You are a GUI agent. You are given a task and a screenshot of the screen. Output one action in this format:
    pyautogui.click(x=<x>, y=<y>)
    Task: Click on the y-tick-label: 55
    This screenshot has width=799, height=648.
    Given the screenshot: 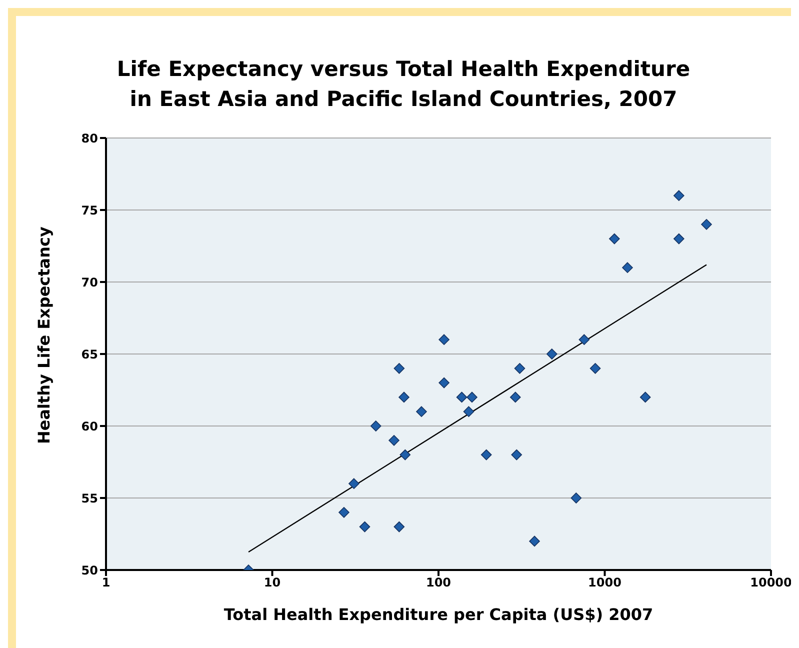 What is the action you would take?
    pyautogui.click(x=89, y=498)
    